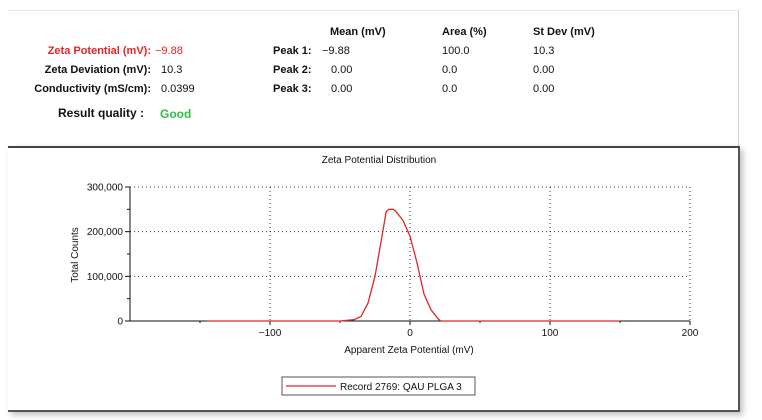 This screenshot has width=762, height=420. What do you see at coordinates (464, 32) in the screenshot?
I see `header-area: Area (%)` at bounding box center [464, 32].